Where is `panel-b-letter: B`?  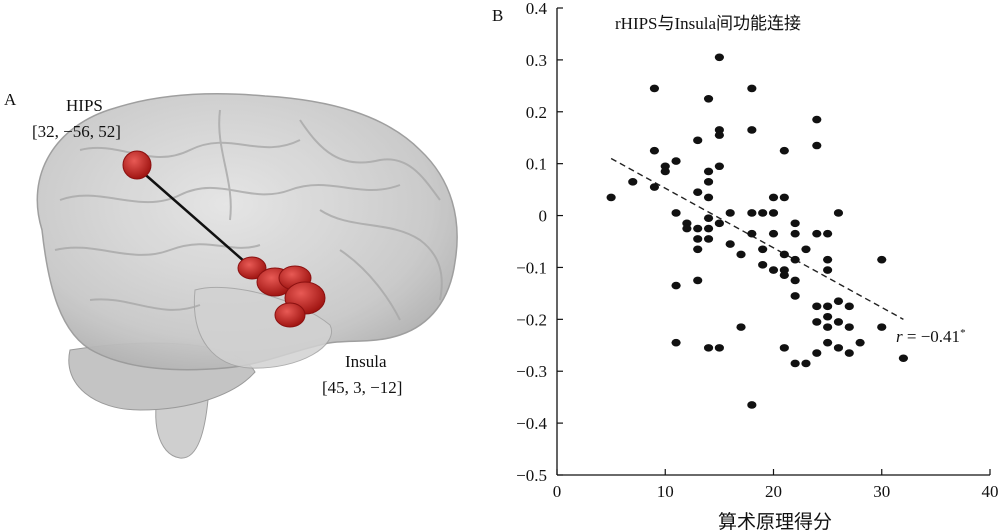 panel-b-letter: B is located at coordinates (498, 15).